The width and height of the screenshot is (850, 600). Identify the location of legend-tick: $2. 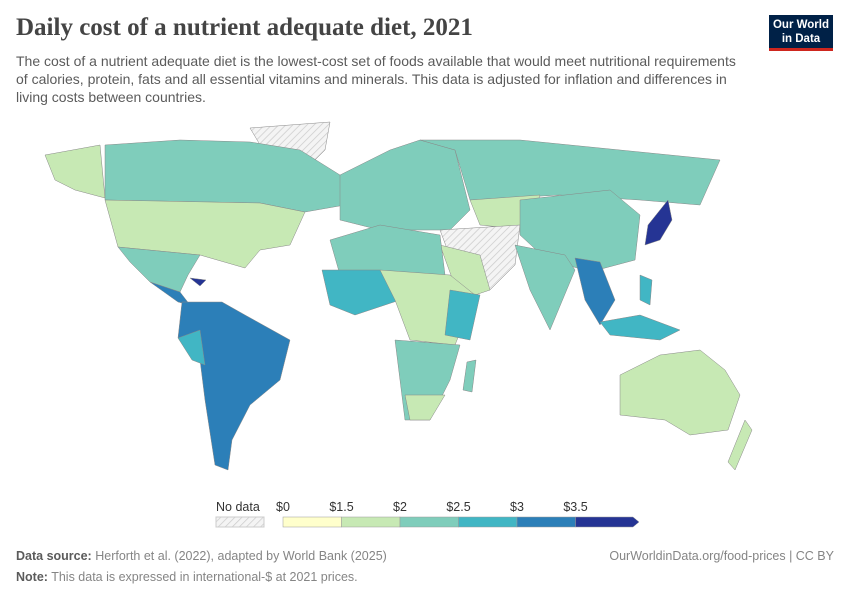
(400, 507).